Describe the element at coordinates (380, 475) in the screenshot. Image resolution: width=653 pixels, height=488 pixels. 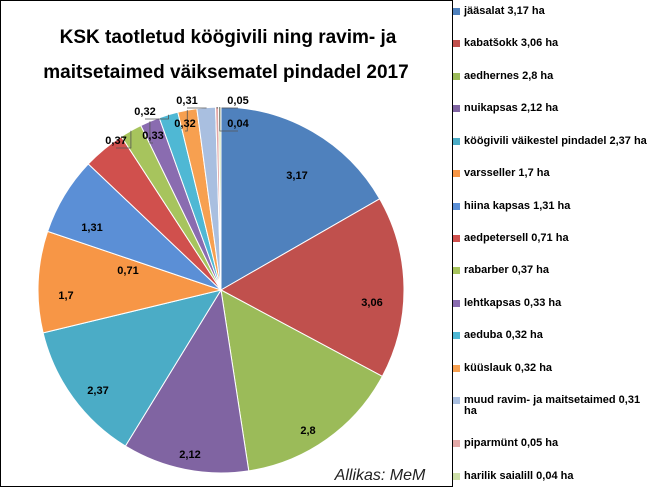
I see `source: Allikas: MeM` at that location.